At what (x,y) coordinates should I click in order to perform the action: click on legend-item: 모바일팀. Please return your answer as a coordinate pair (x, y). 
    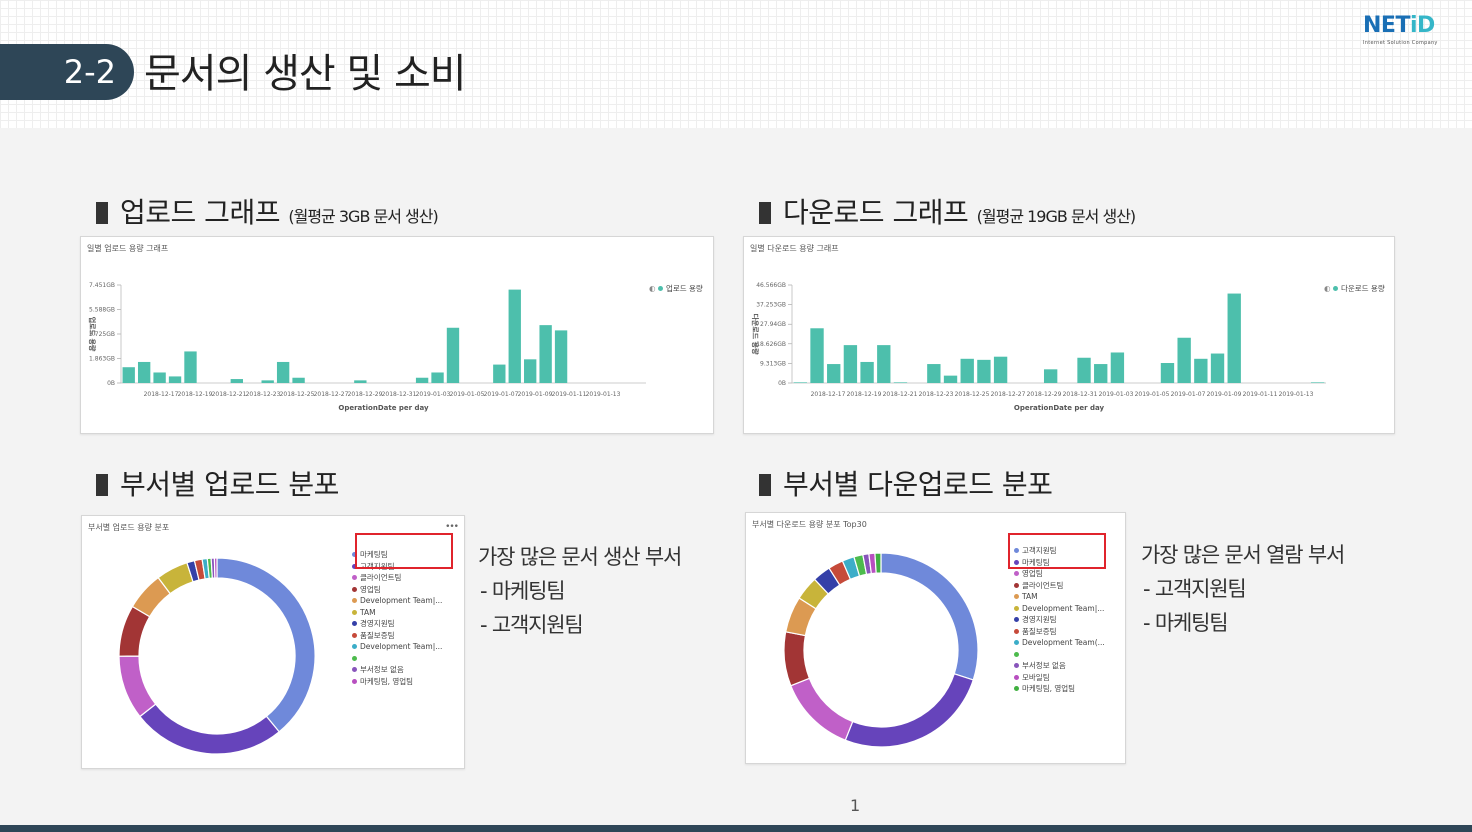
    Looking at the image, I should click on (1059, 678).